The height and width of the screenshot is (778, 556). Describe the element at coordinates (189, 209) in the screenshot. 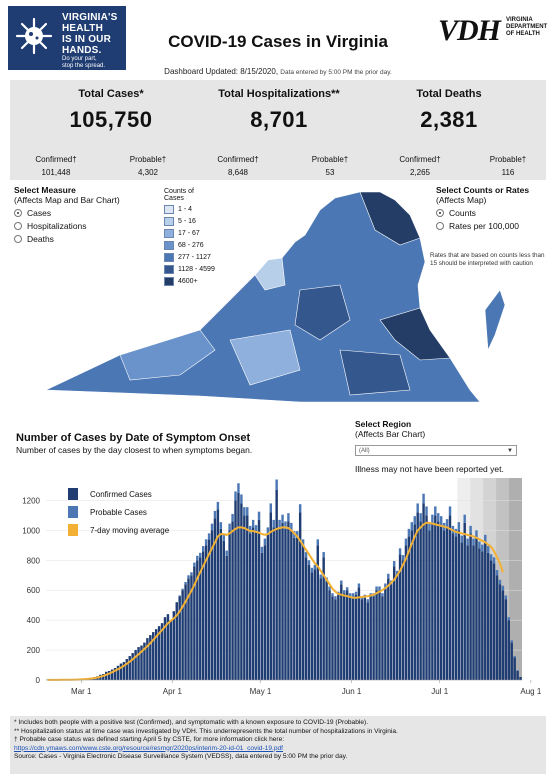

I see `legend-bin: 1 - 4` at that location.